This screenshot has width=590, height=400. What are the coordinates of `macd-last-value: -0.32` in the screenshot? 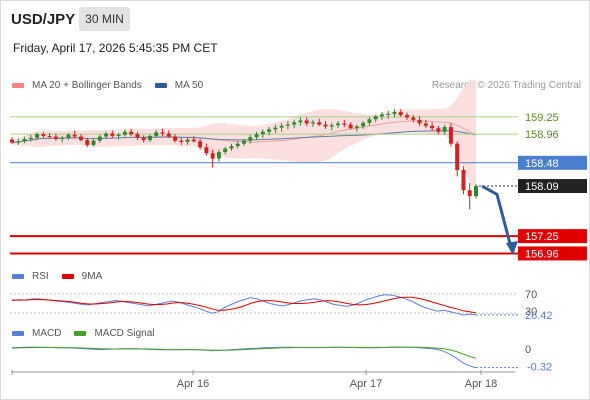 It's located at (539, 368).